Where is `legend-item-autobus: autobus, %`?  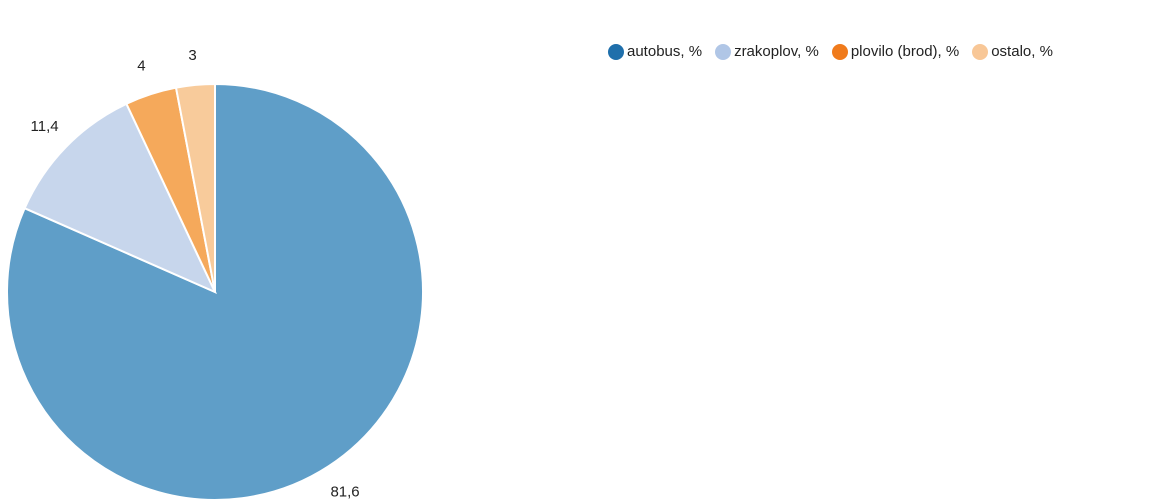 legend-item-autobus: autobus, % is located at coordinates (655, 51).